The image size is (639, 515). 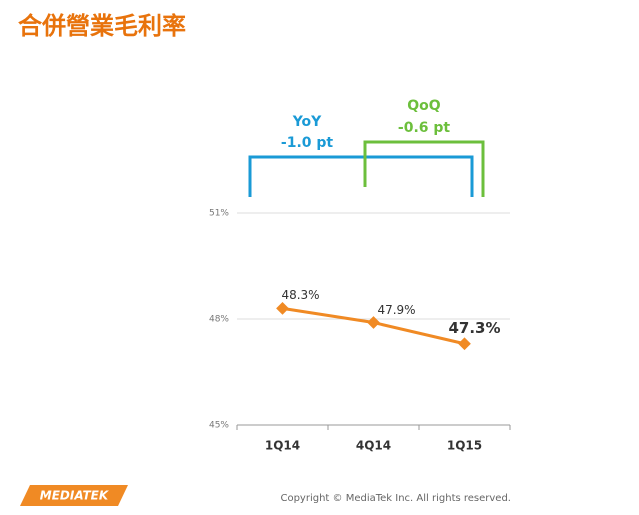 I want to click on y-tick-label: 48%, so click(x=219, y=320).